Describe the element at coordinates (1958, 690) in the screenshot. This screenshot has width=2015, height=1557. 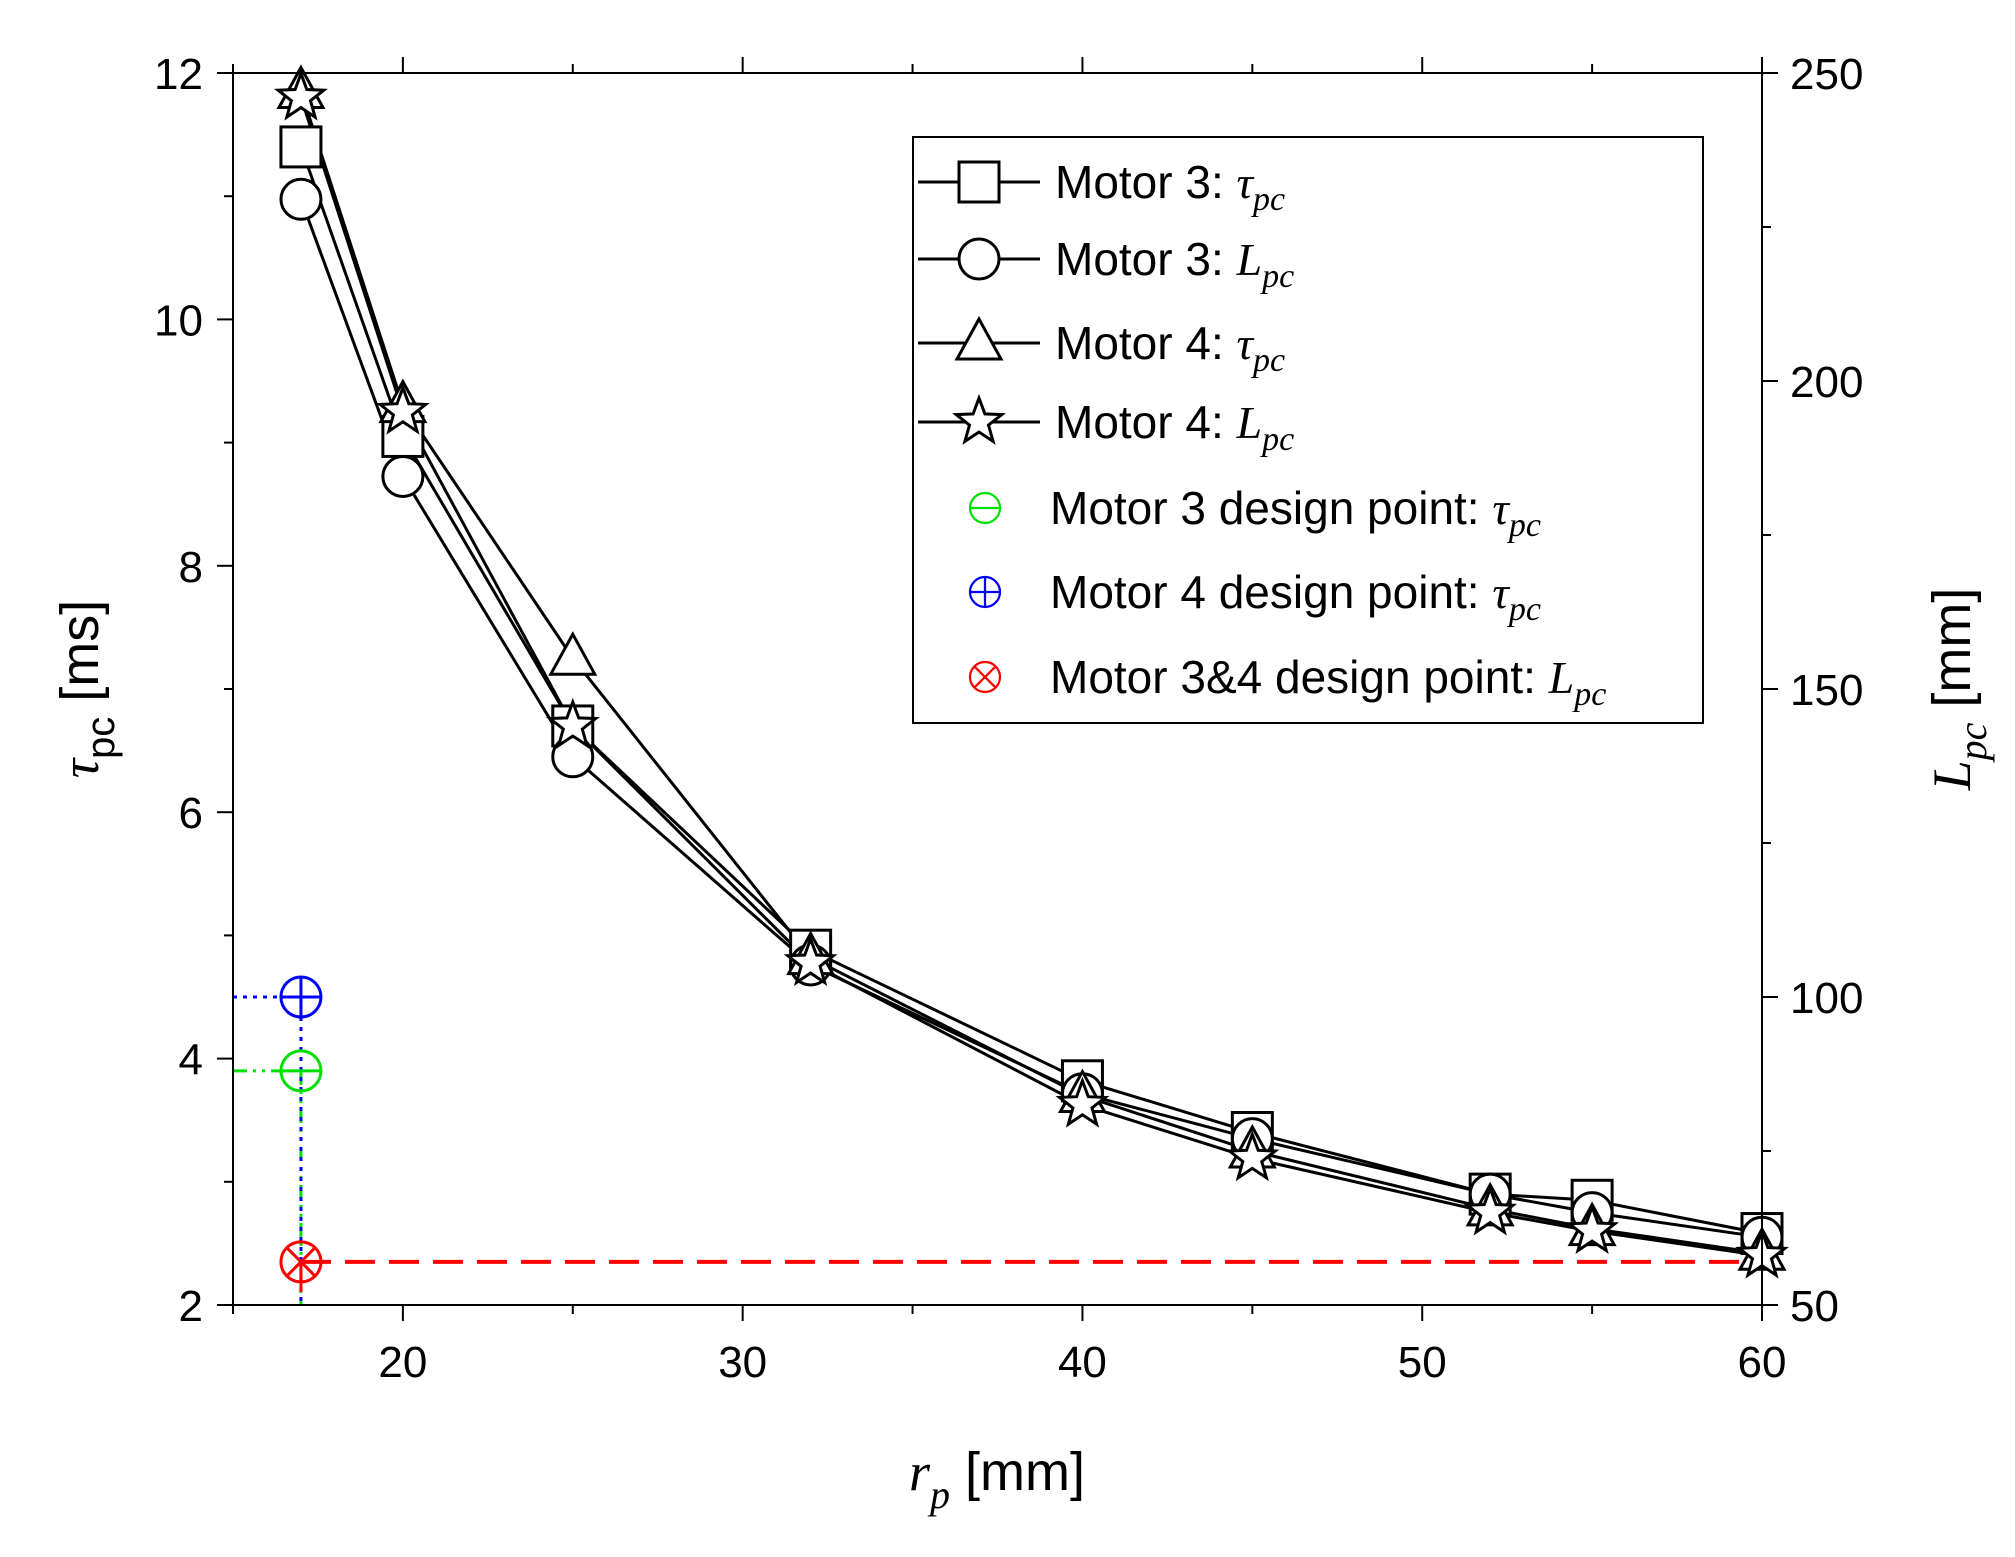
I see `y-axis-right-title: Lpc [mm]` at that location.